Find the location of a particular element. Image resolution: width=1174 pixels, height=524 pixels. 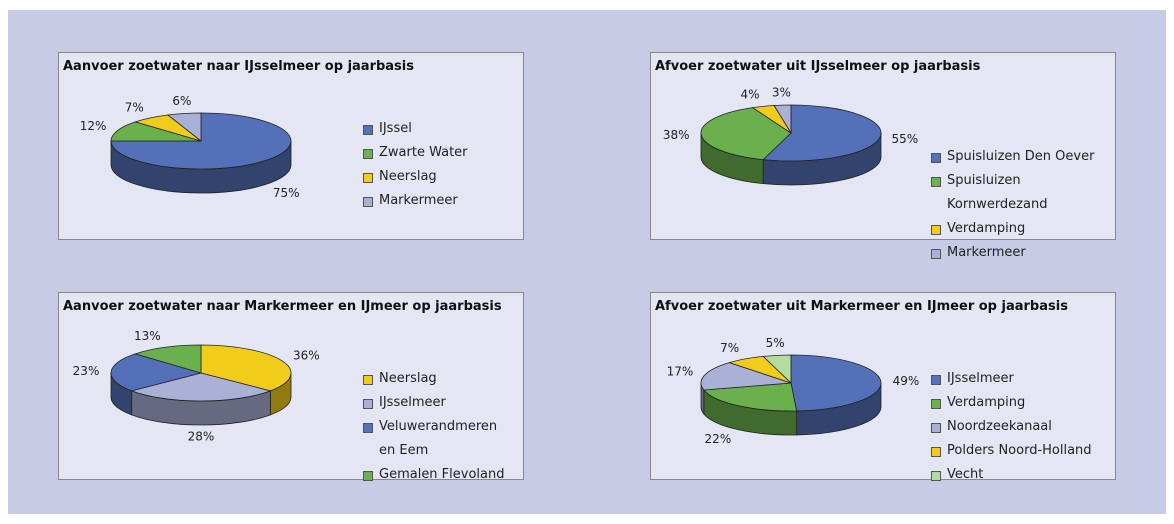

data-label: 22% is located at coordinates (718, 439).